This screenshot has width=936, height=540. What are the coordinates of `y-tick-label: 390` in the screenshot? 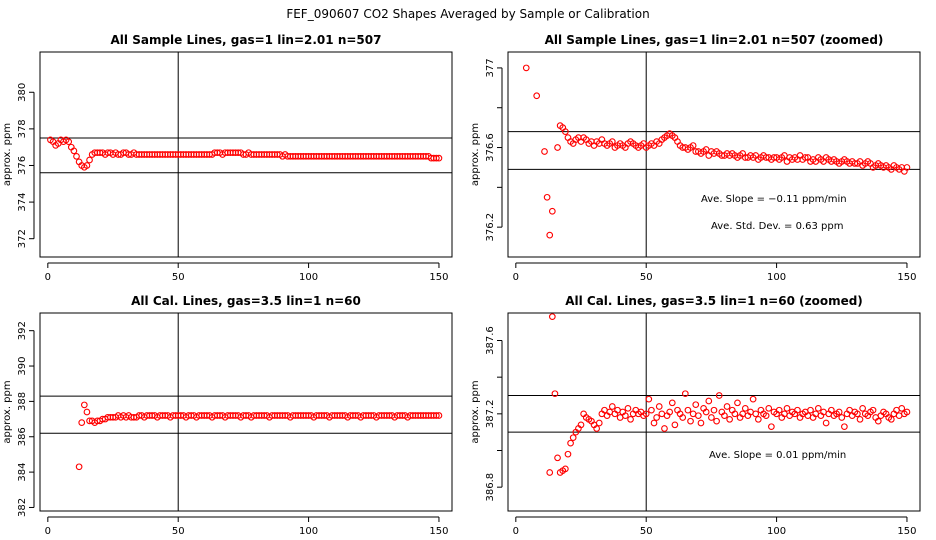 It's located at (22, 365).